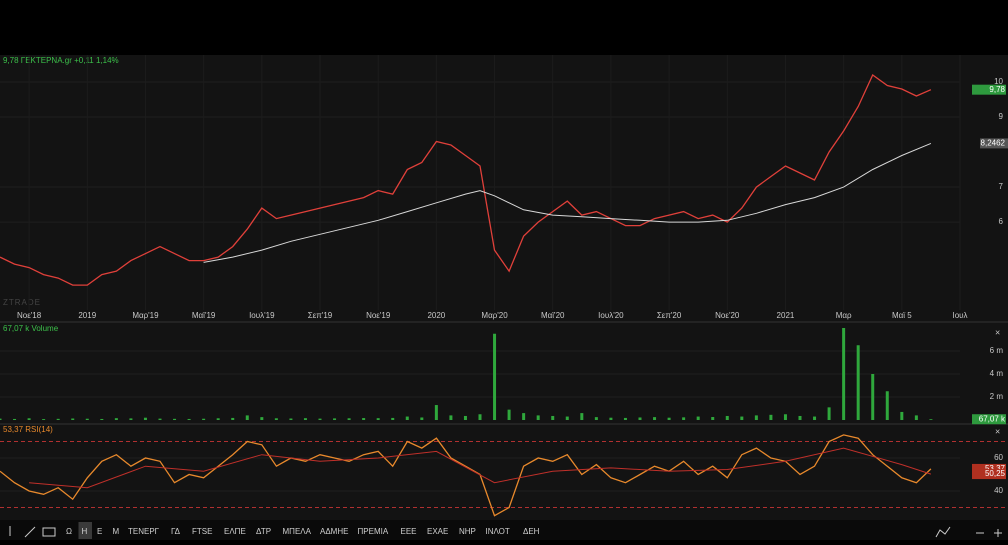  I want to click on last-value-label: 53,37, so click(995, 468).